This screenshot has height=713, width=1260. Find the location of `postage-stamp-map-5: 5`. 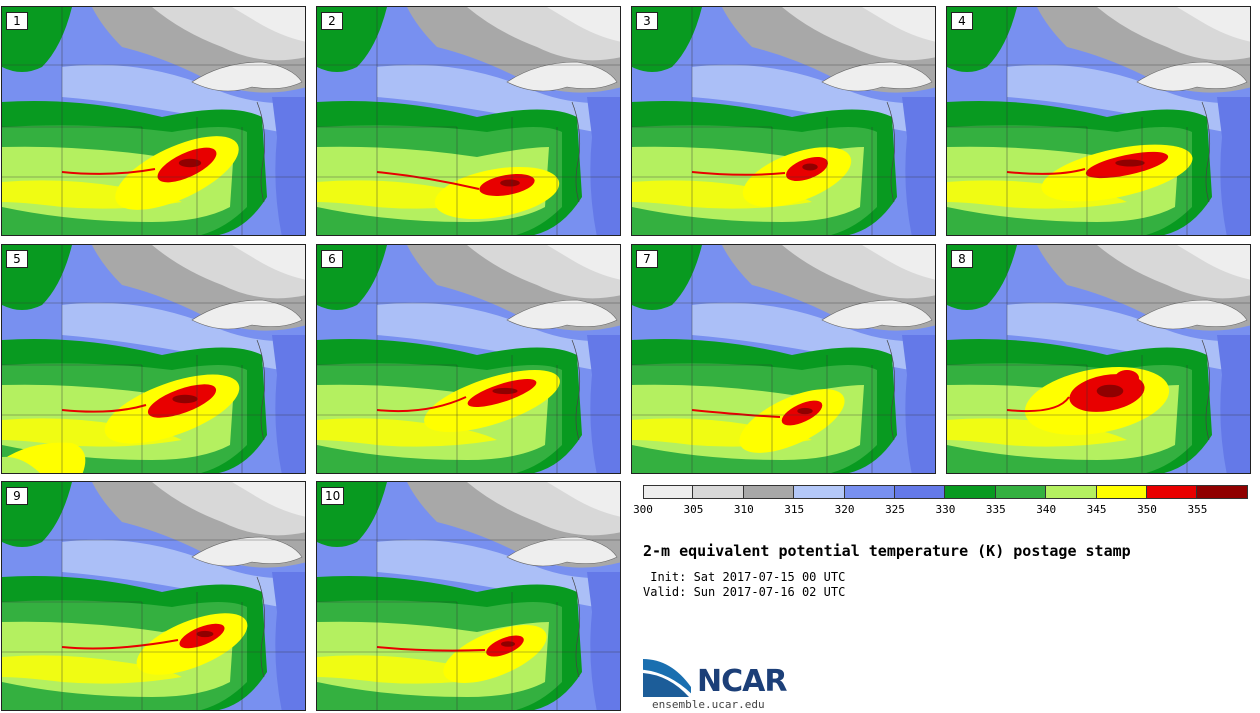

postage-stamp-map-5: 5 is located at coordinates (153, 359).